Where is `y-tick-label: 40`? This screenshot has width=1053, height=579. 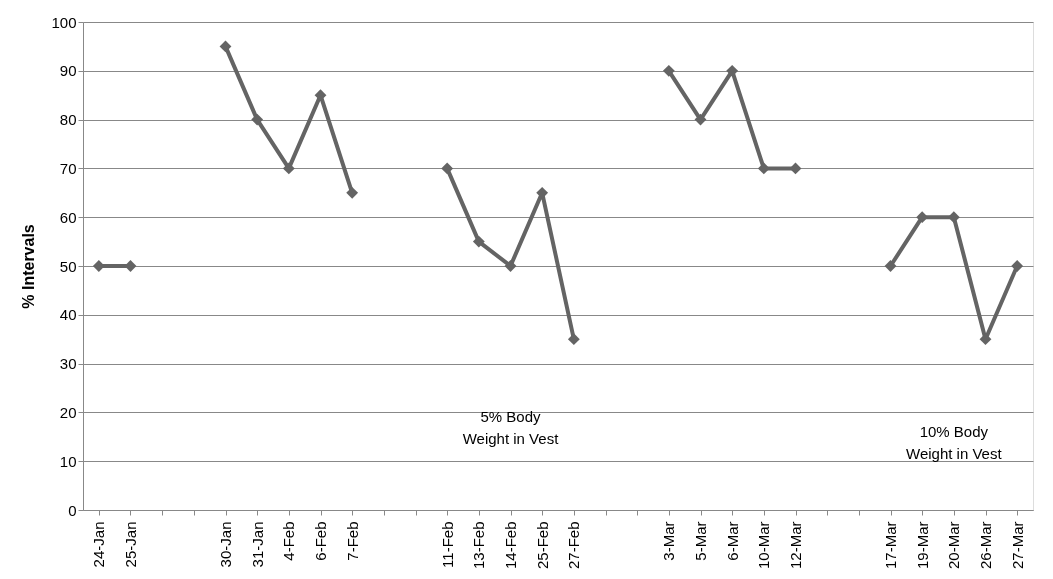 y-tick-label: 40 is located at coordinates (68, 315).